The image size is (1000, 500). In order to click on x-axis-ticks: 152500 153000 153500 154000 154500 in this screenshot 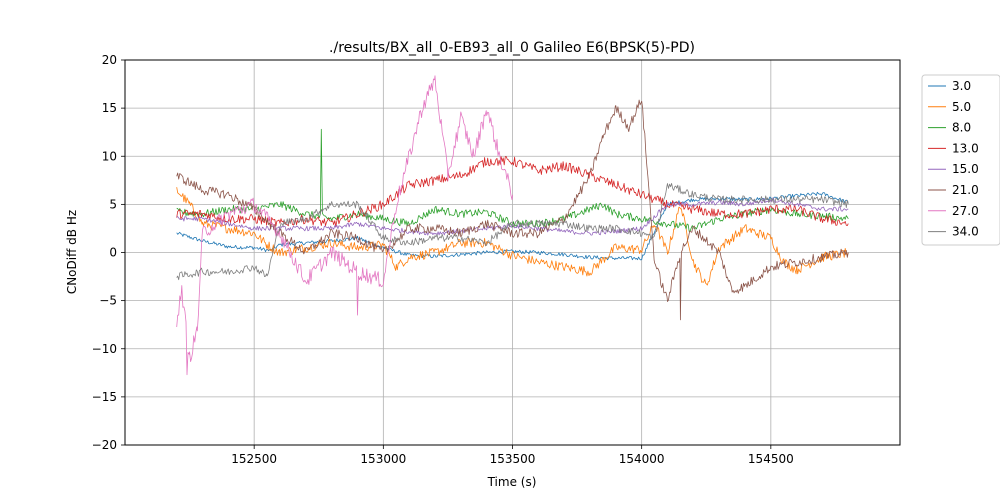, I will do `click(512, 455)`.